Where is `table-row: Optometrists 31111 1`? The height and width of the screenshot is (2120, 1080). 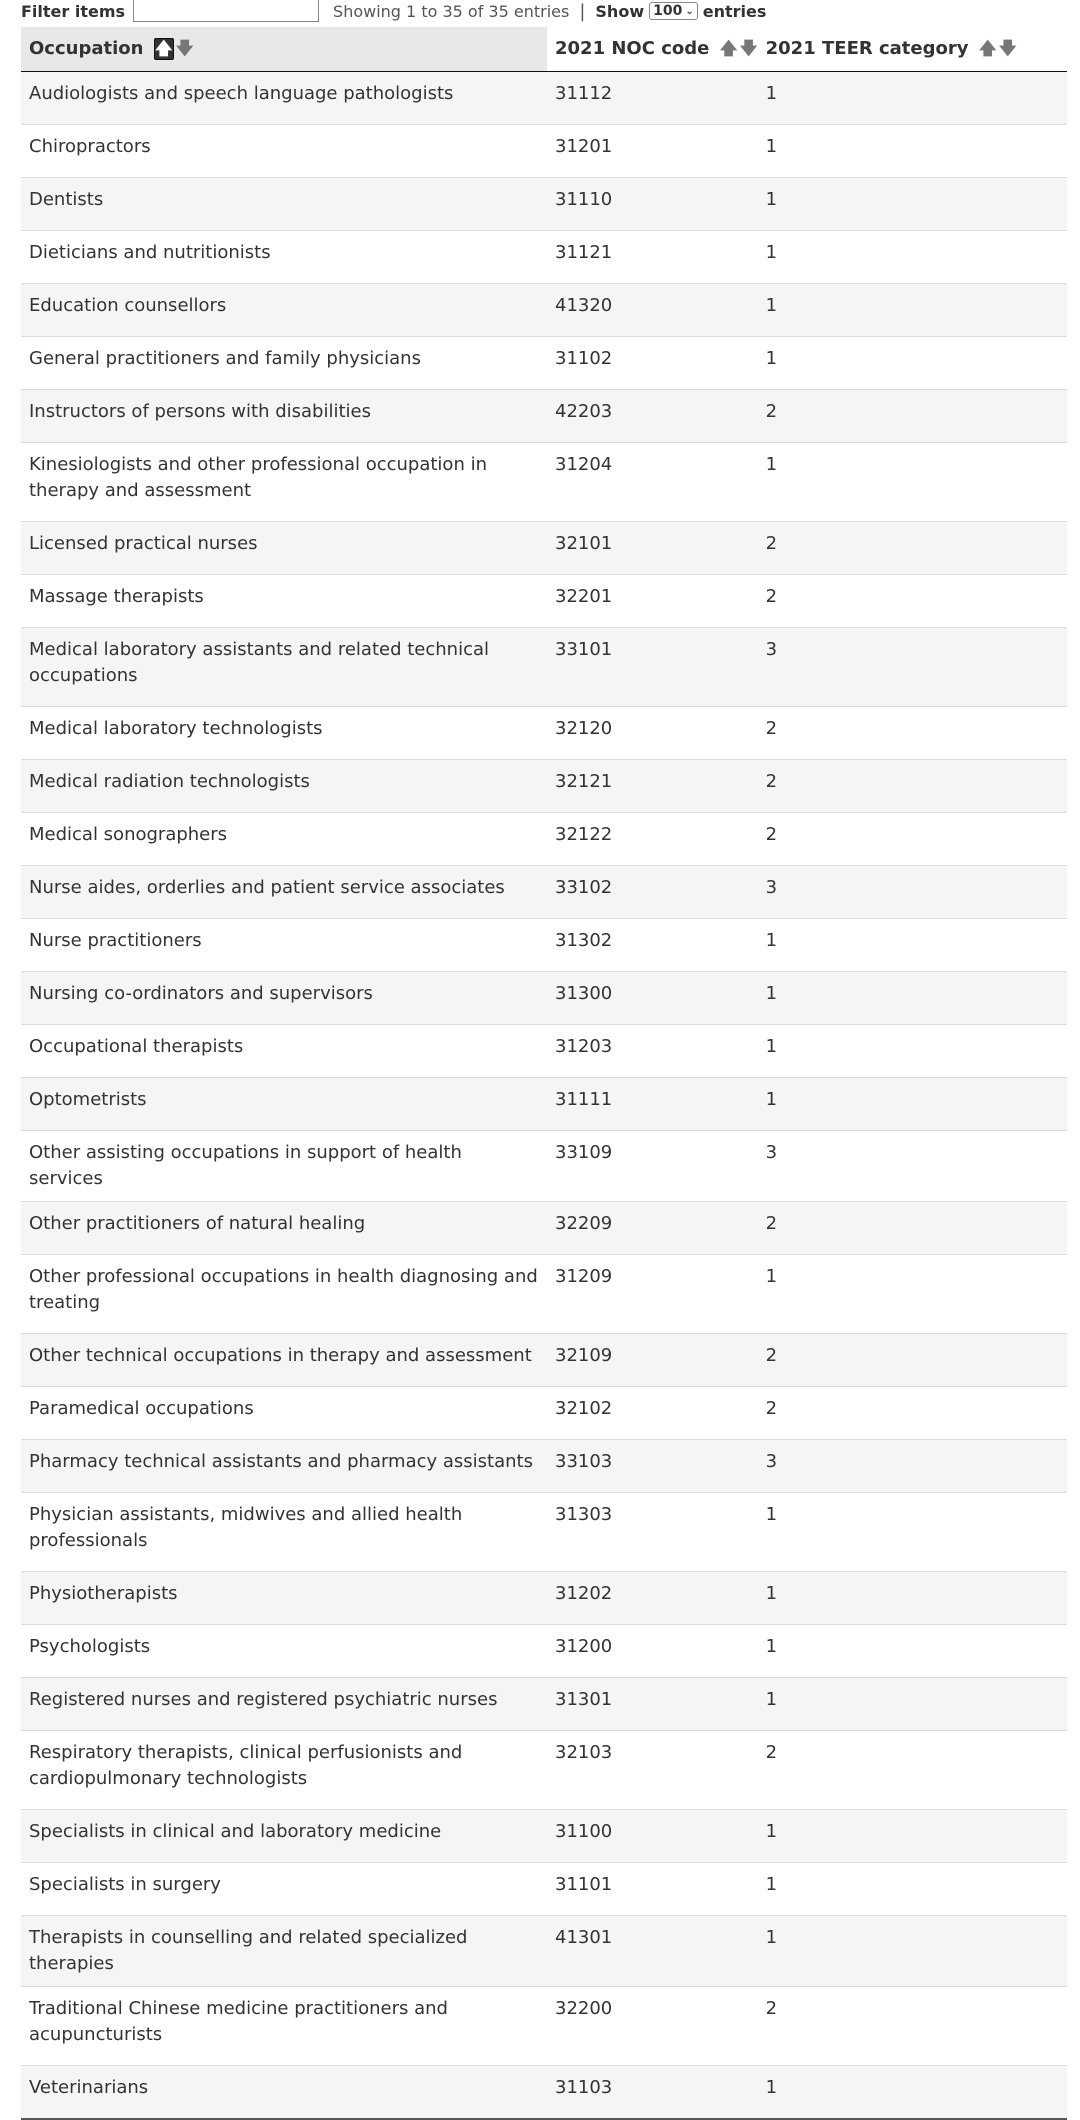 table-row: Optometrists 31111 1 is located at coordinates (544, 1104).